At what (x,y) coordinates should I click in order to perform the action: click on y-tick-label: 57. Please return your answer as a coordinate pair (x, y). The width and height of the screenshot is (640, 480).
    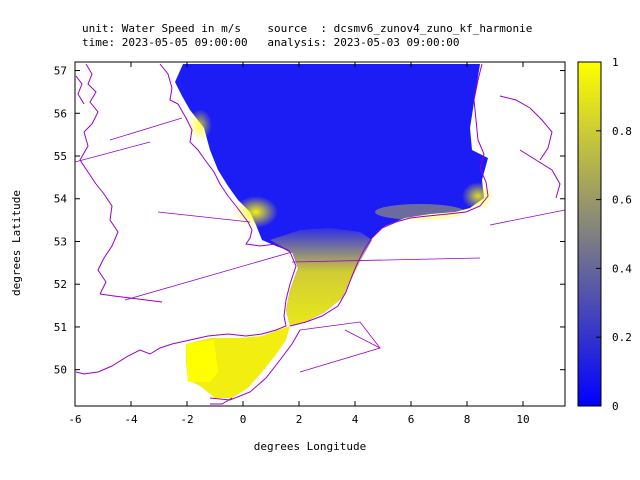
    Looking at the image, I should click on (60, 71).